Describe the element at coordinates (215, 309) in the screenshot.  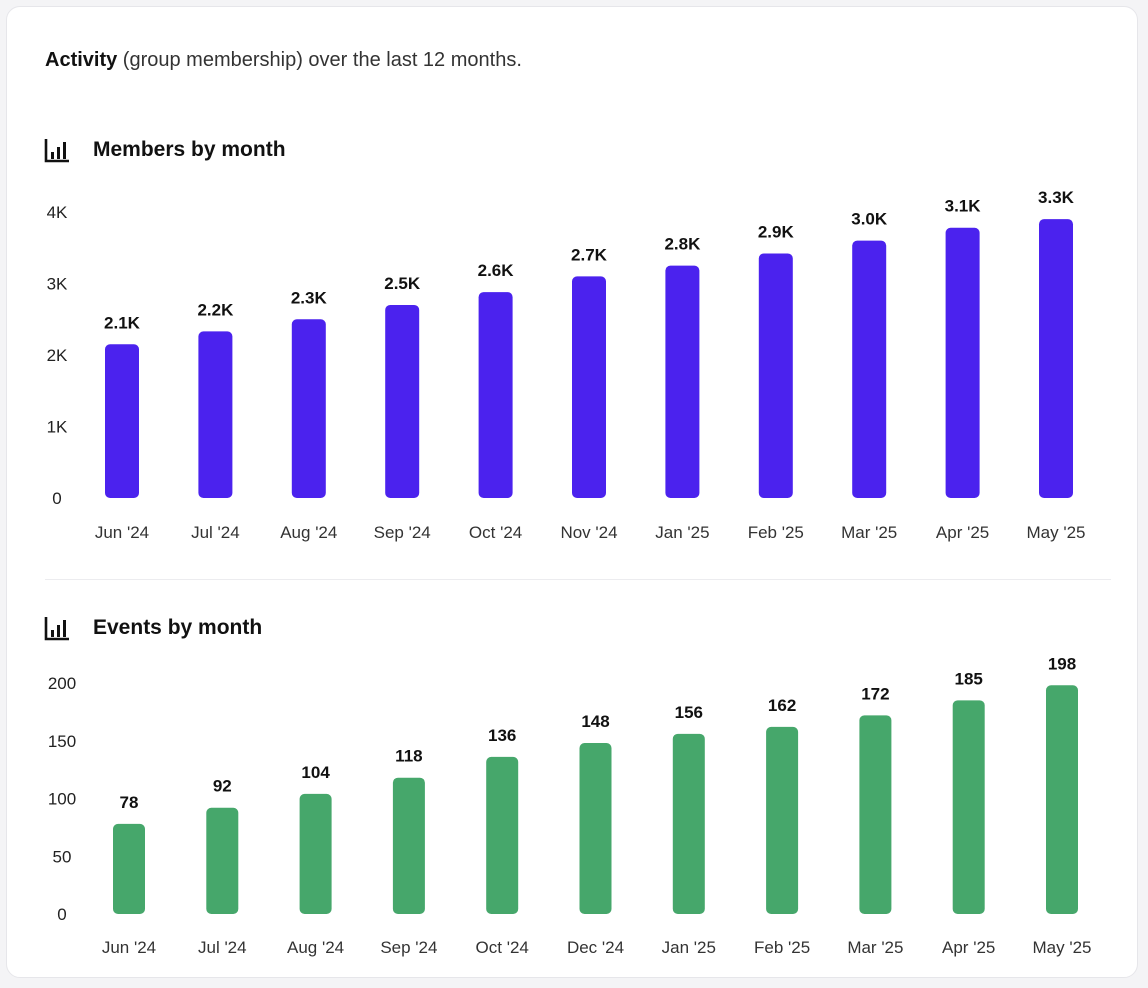
I see `members-data-label: 2.2K` at that location.